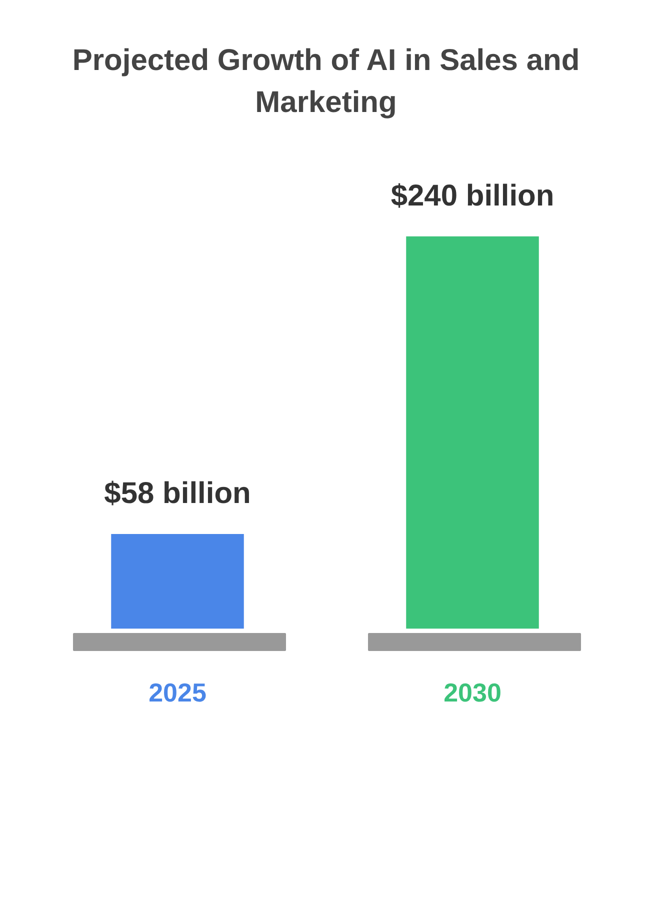 The height and width of the screenshot is (917, 650). What do you see at coordinates (473, 693) in the screenshot?
I see `x-tick-label: 2030` at bounding box center [473, 693].